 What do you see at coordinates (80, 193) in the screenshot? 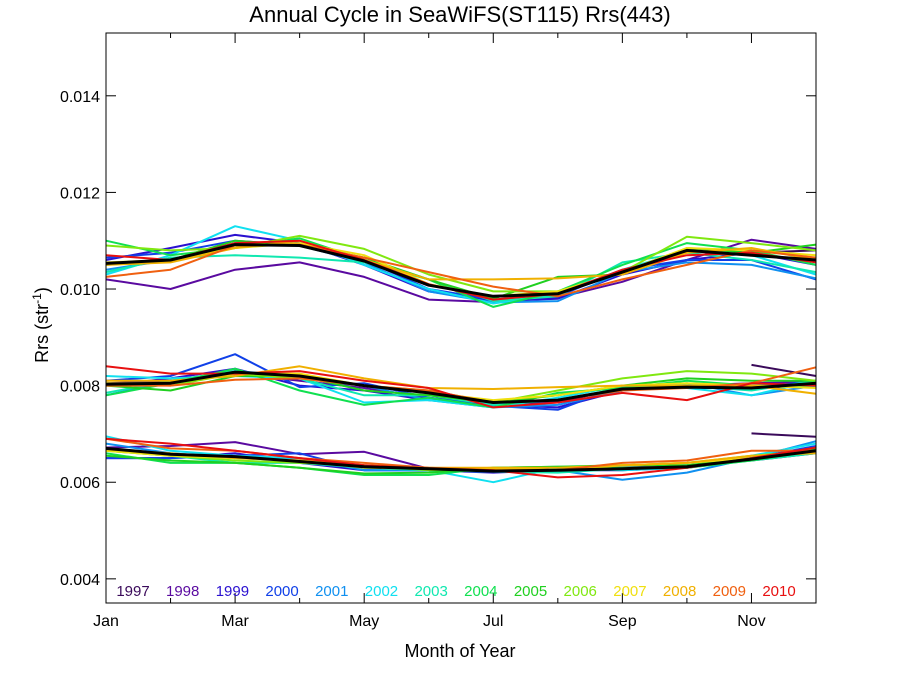
I see `y-tick-label: 0.012` at bounding box center [80, 193].